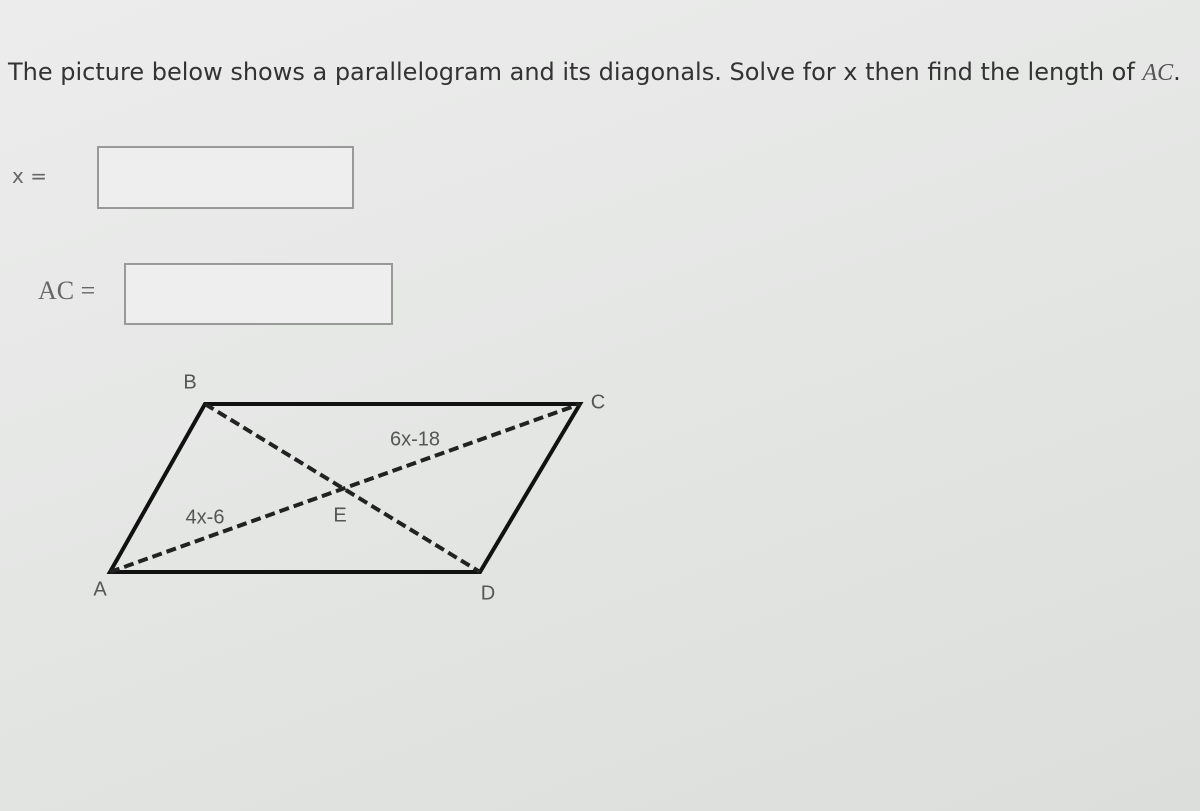 Image resolution: width=1200 pixels, height=811 pixels. Describe the element at coordinates (1177, 72) in the screenshot. I see `question-end: .` at that location.